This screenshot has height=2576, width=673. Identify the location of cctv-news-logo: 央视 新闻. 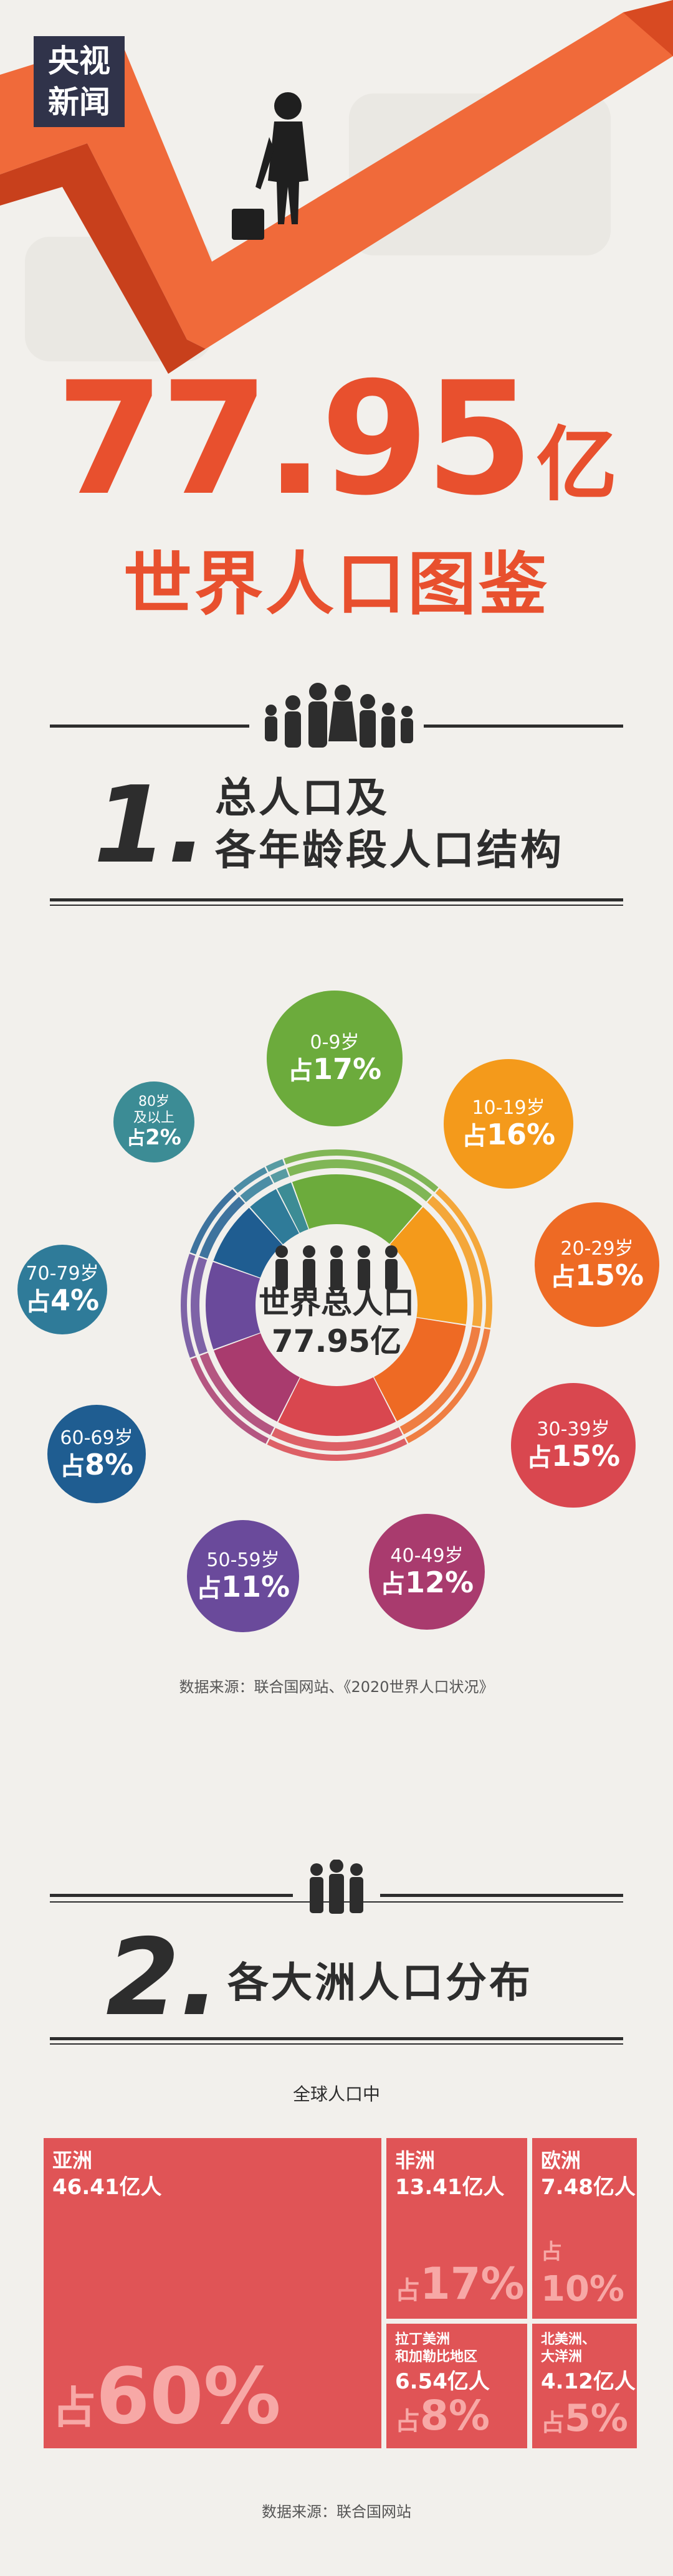
(79, 81).